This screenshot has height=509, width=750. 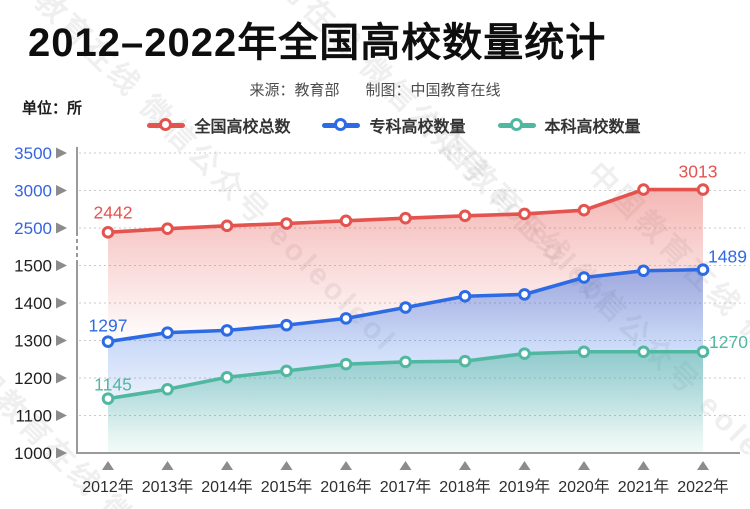 I want to click on page-title: 2012–2022年全国高校数量统计, so click(x=317, y=43).